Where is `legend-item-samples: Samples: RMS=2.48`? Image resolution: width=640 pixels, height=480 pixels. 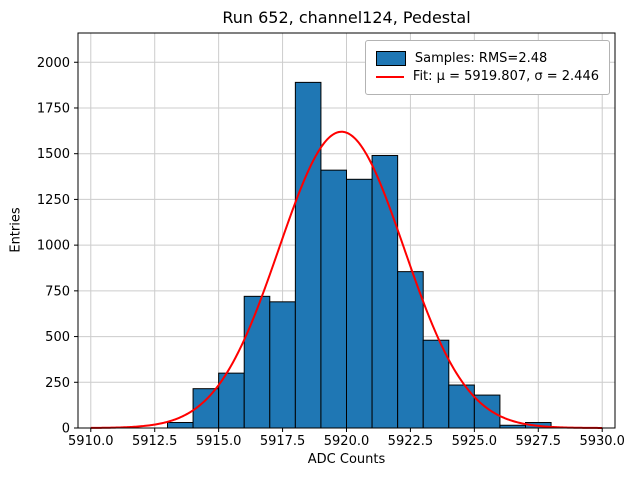 legend-item-samples: Samples: RMS=2.48 is located at coordinates (487, 58).